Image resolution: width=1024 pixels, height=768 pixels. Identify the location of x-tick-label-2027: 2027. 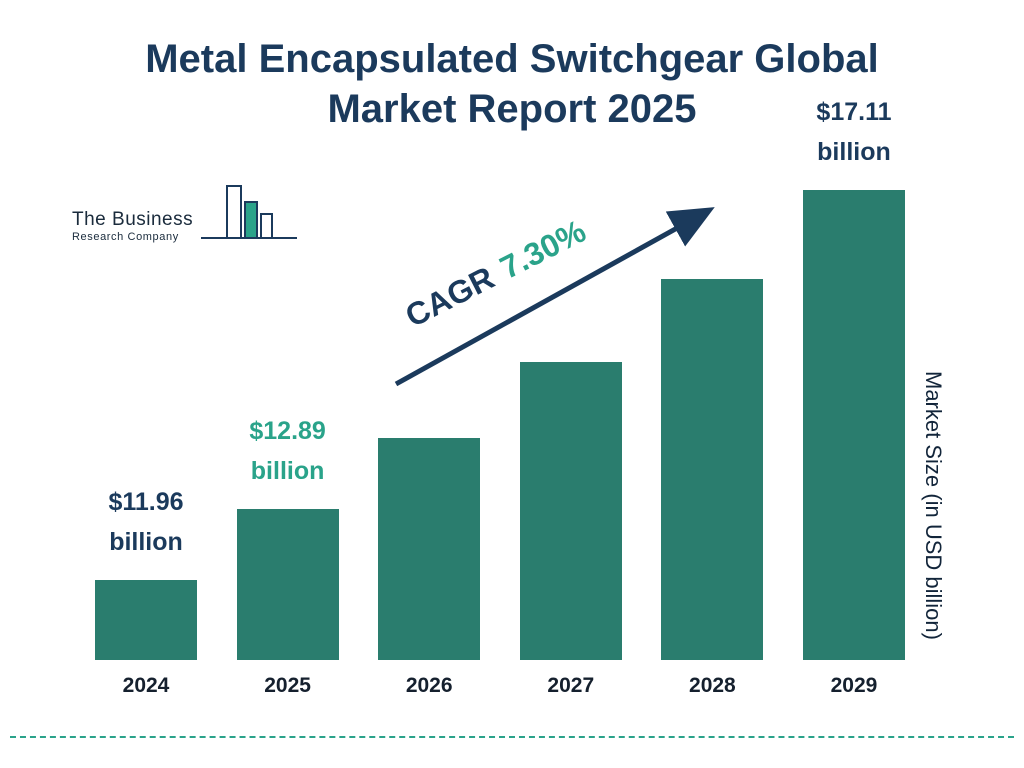
(571, 685).